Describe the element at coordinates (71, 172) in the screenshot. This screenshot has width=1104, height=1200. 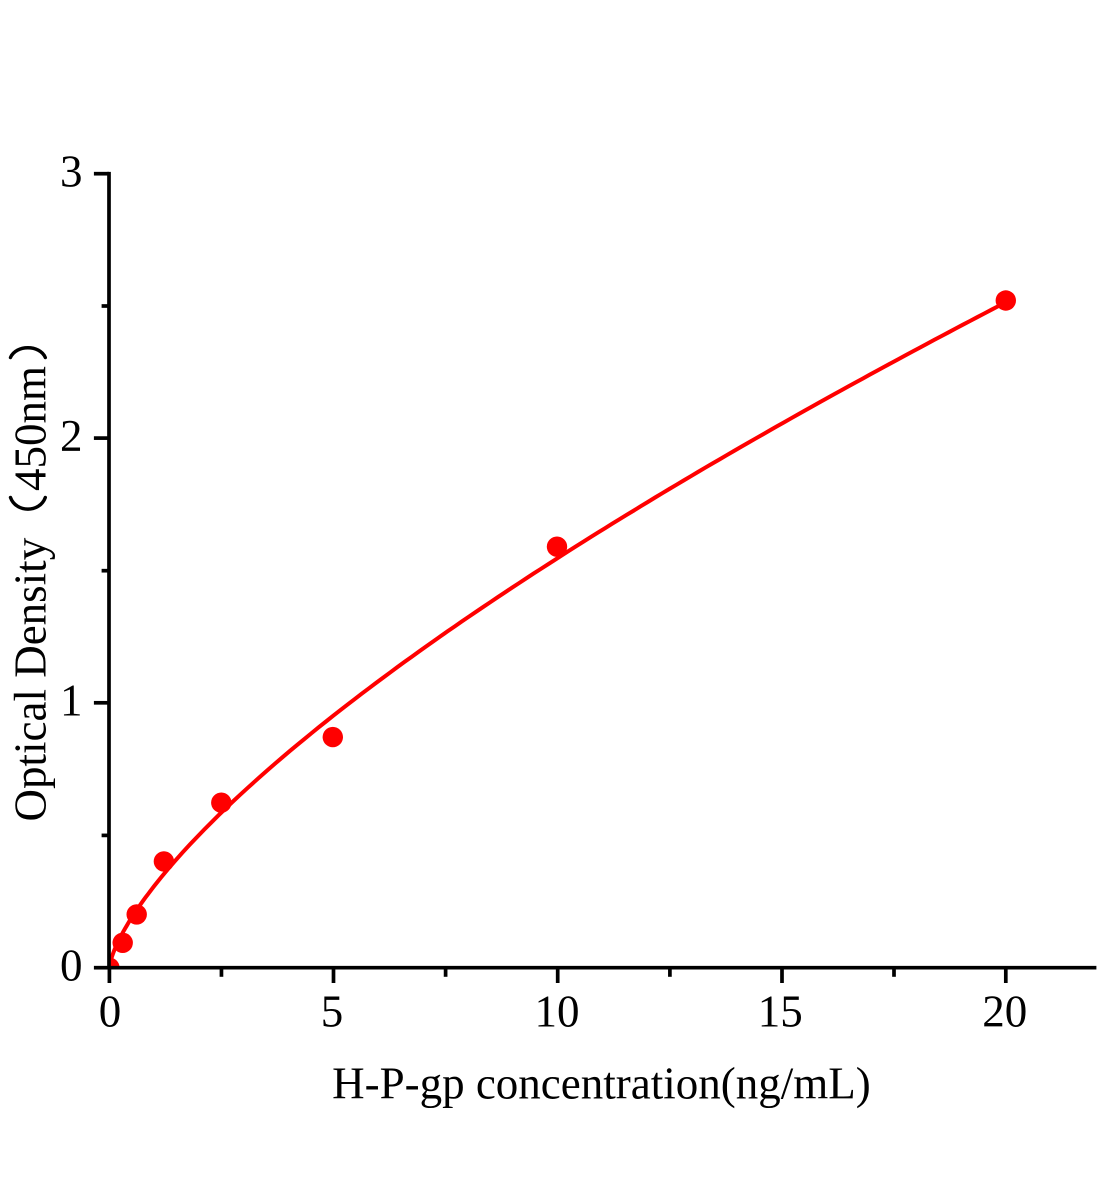
I see `svg-text: 3` at that location.